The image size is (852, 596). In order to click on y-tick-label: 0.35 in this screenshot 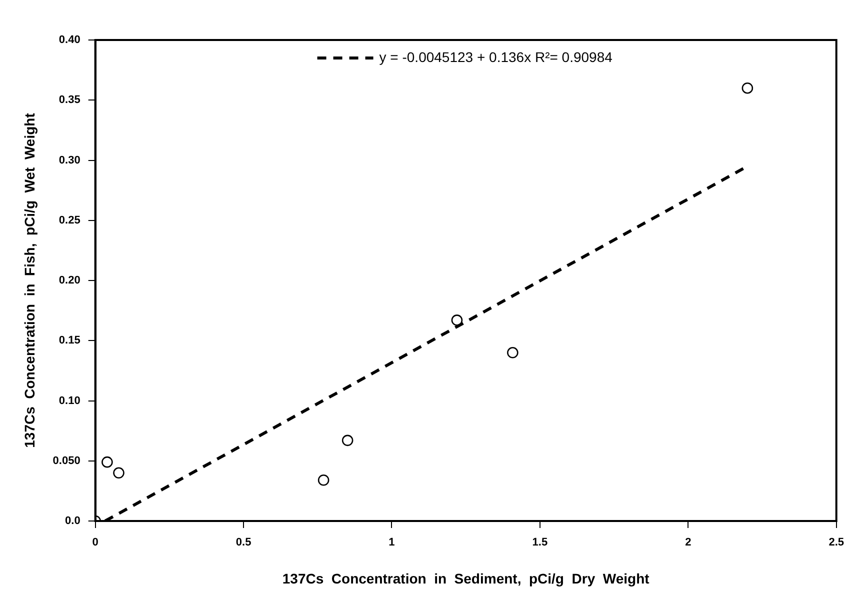, I will do `click(69, 100)`.